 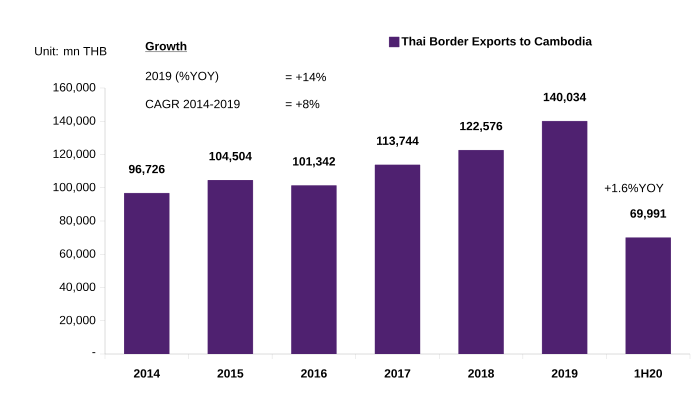 I want to click on y-tick-label: 100,000, so click(x=75, y=187).